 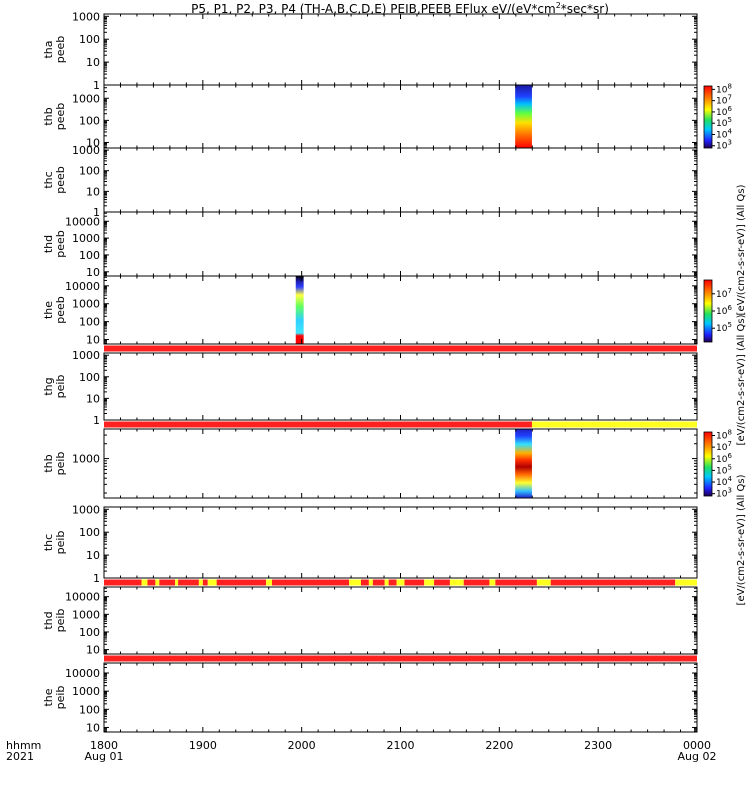 I want to click on colorbar-tick-label: 10⁷, so click(x=724, y=293).